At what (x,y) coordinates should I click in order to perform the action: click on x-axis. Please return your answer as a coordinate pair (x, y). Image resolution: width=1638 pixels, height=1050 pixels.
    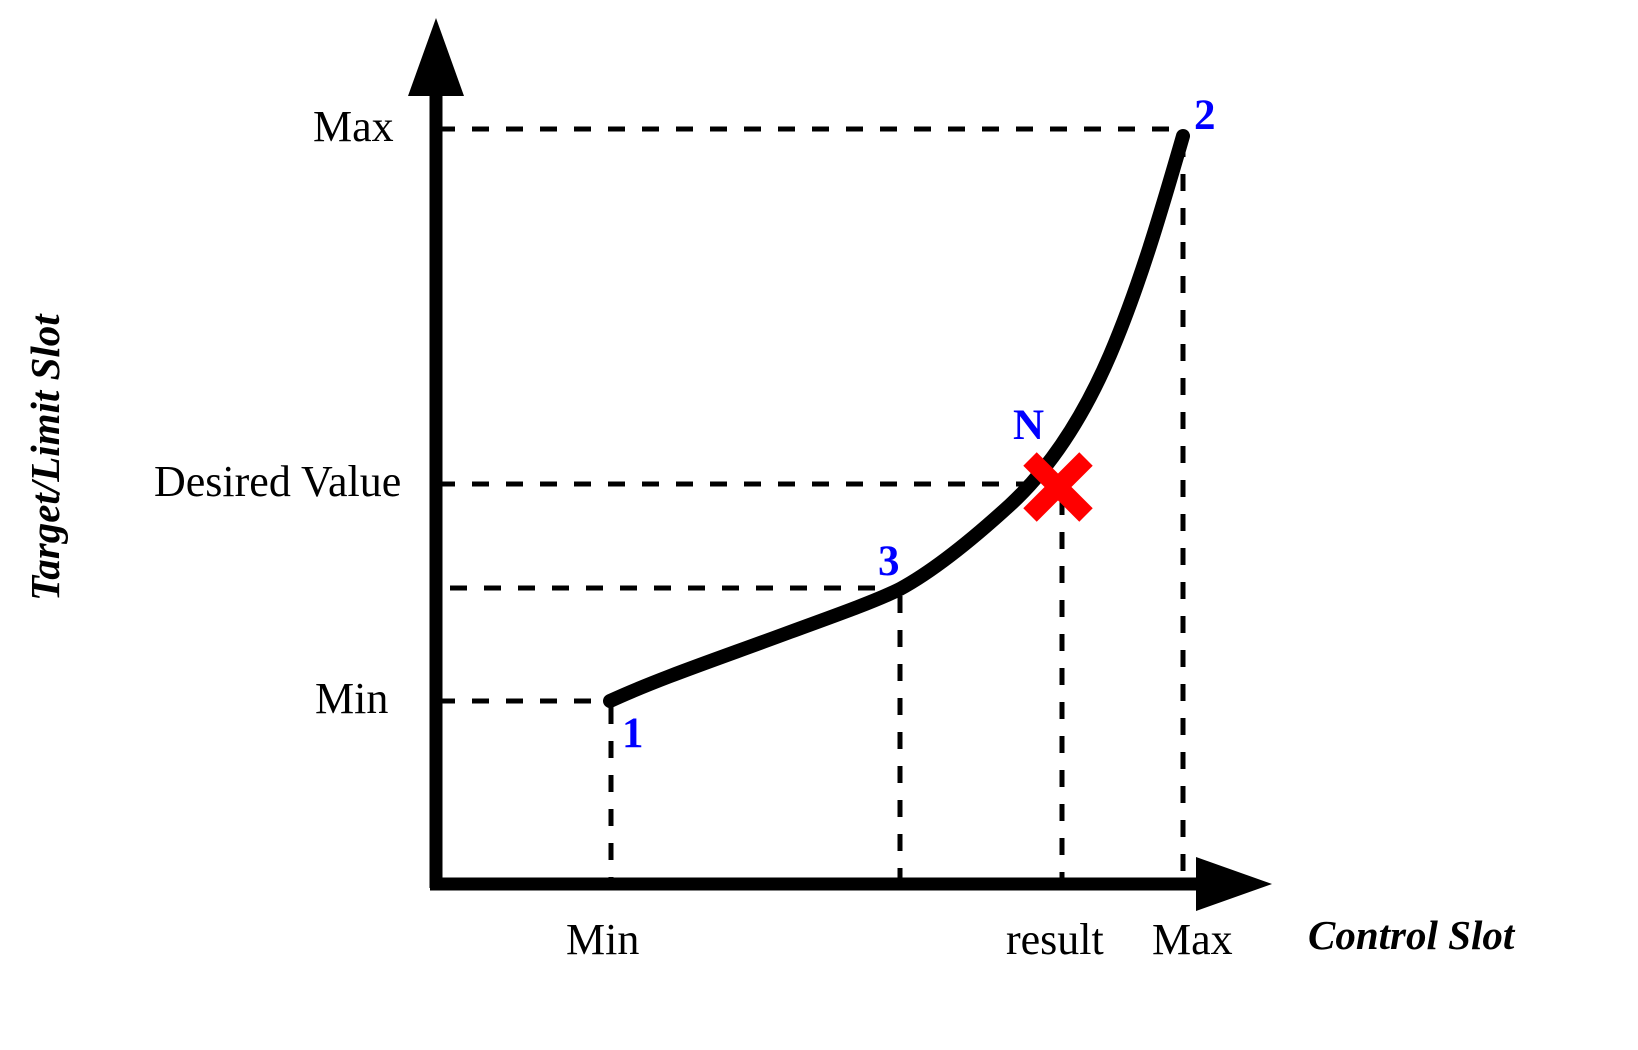
    Looking at the image, I should click on (851, 884).